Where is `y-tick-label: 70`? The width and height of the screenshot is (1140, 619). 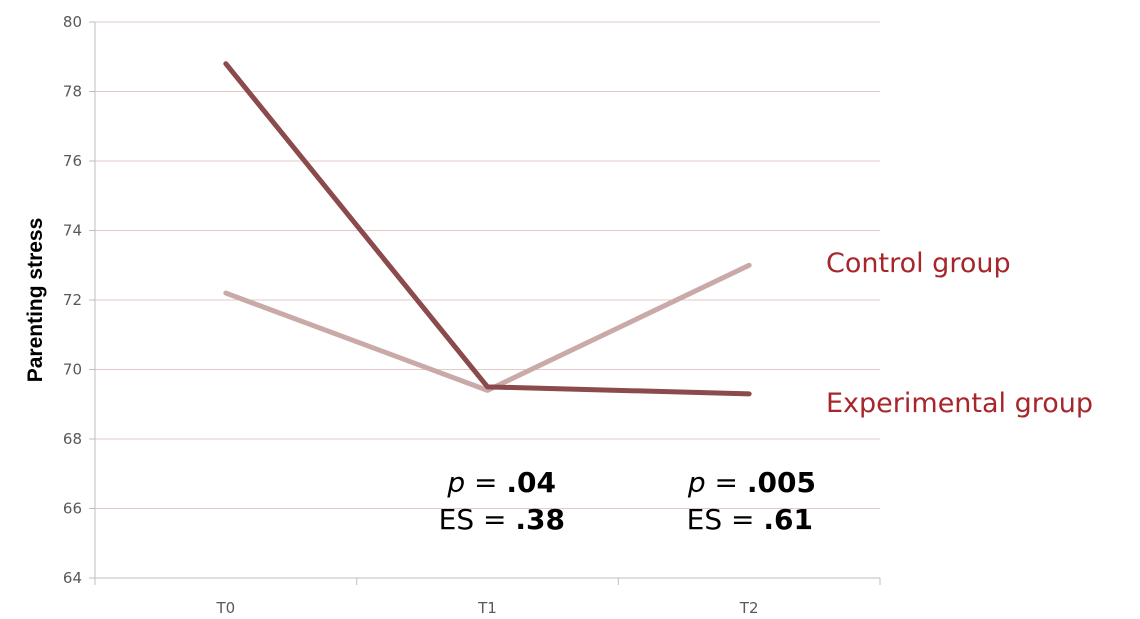
y-tick-label: 70 is located at coordinates (72, 370).